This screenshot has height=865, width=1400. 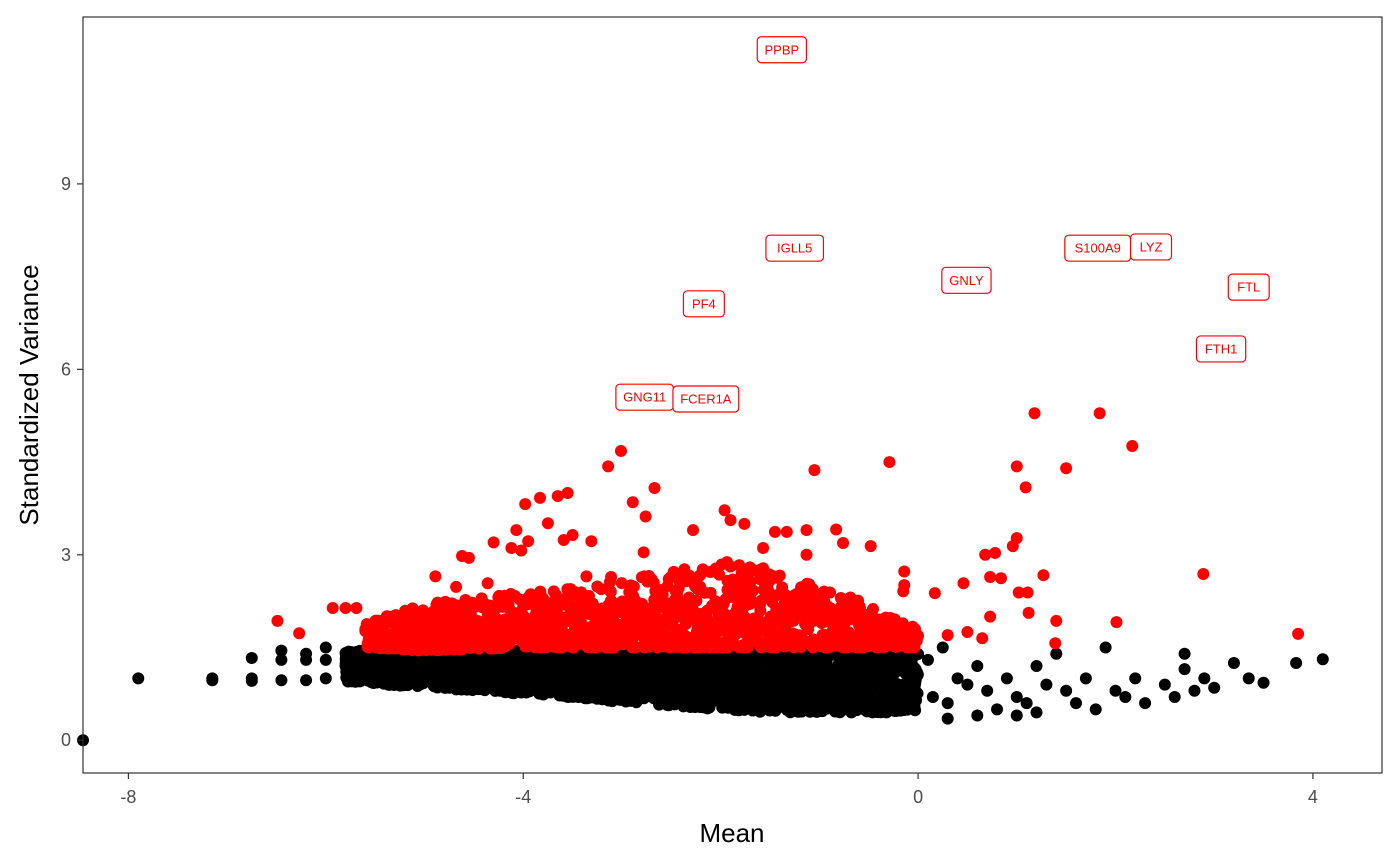 I want to click on gene-label-text: LYZ, so click(x=1151, y=246).